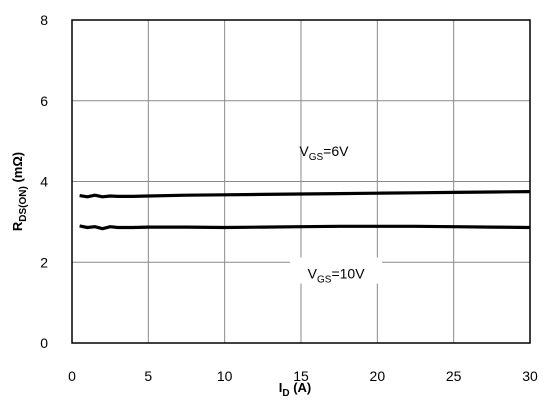 The width and height of the screenshot is (545, 400). Describe the element at coordinates (225, 376) in the screenshot. I see `x-tick-label: 10` at that location.